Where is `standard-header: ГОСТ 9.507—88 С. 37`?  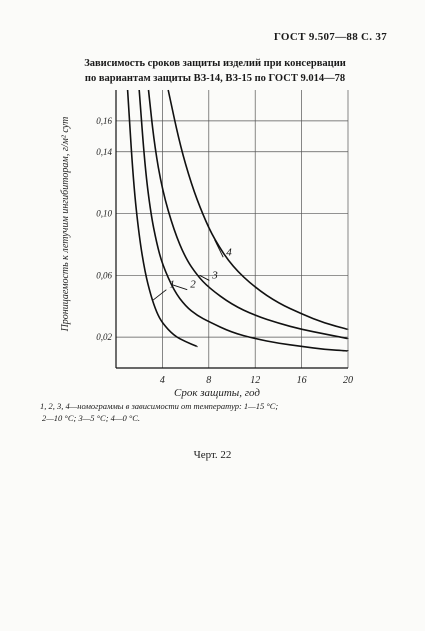 standard-header: ГОСТ 9.507—88 С. 37 is located at coordinates (330, 37).